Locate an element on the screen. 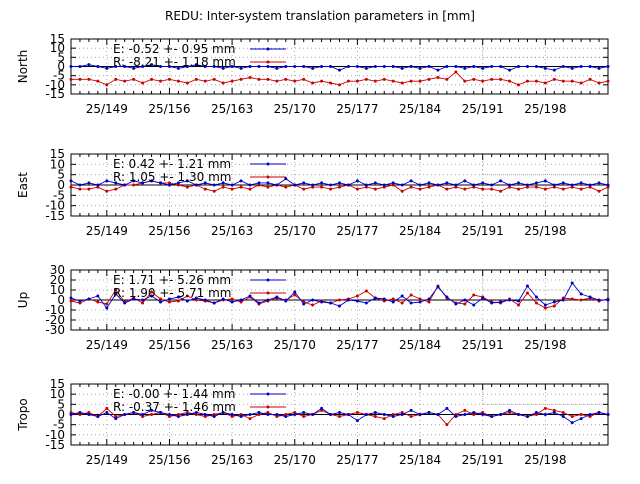 The height and width of the screenshot is (484, 640). y-tick-label: 5 is located at coordinates (61, 404).